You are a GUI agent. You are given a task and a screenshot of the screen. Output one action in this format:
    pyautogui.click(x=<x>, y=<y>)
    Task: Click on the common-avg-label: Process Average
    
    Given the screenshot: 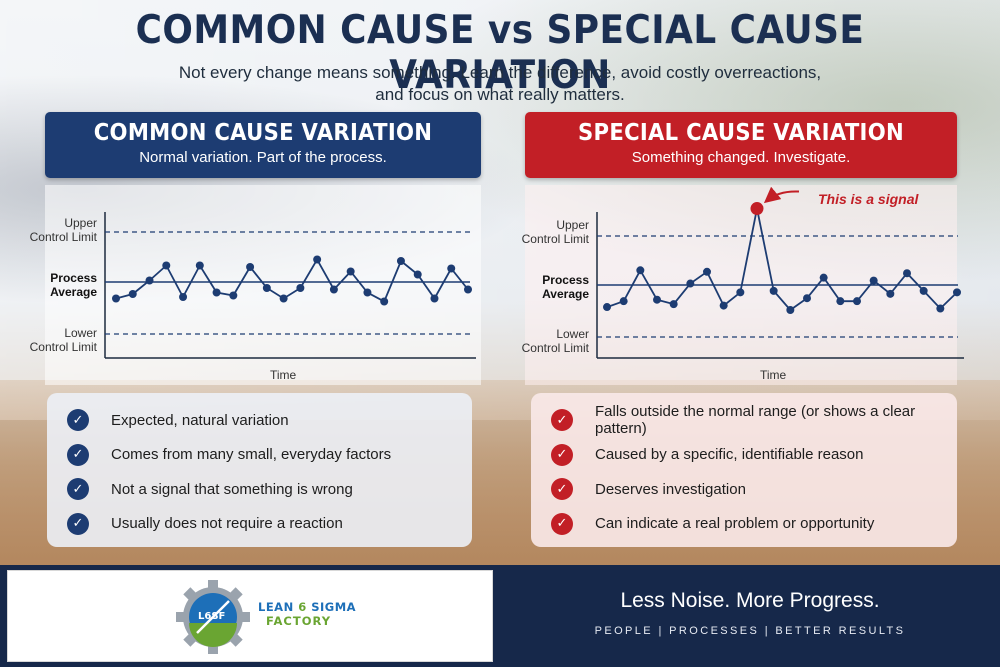 What is the action you would take?
    pyautogui.click(x=71, y=285)
    